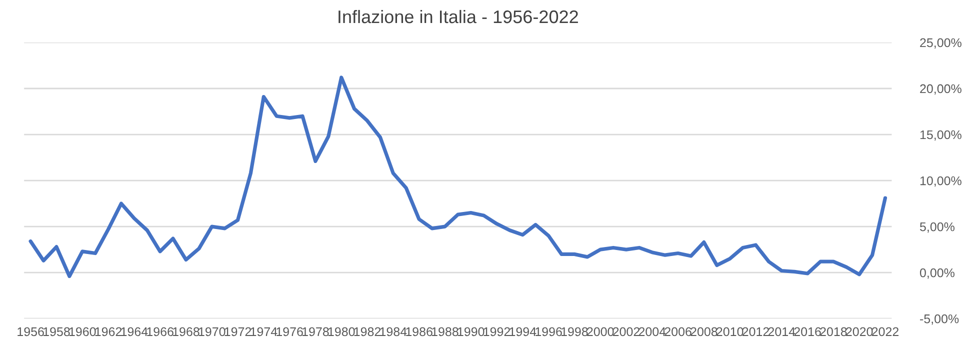 Image resolution: width=964 pixels, height=354 pixels. I want to click on x-tick-label: 2012, so click(756, 331).